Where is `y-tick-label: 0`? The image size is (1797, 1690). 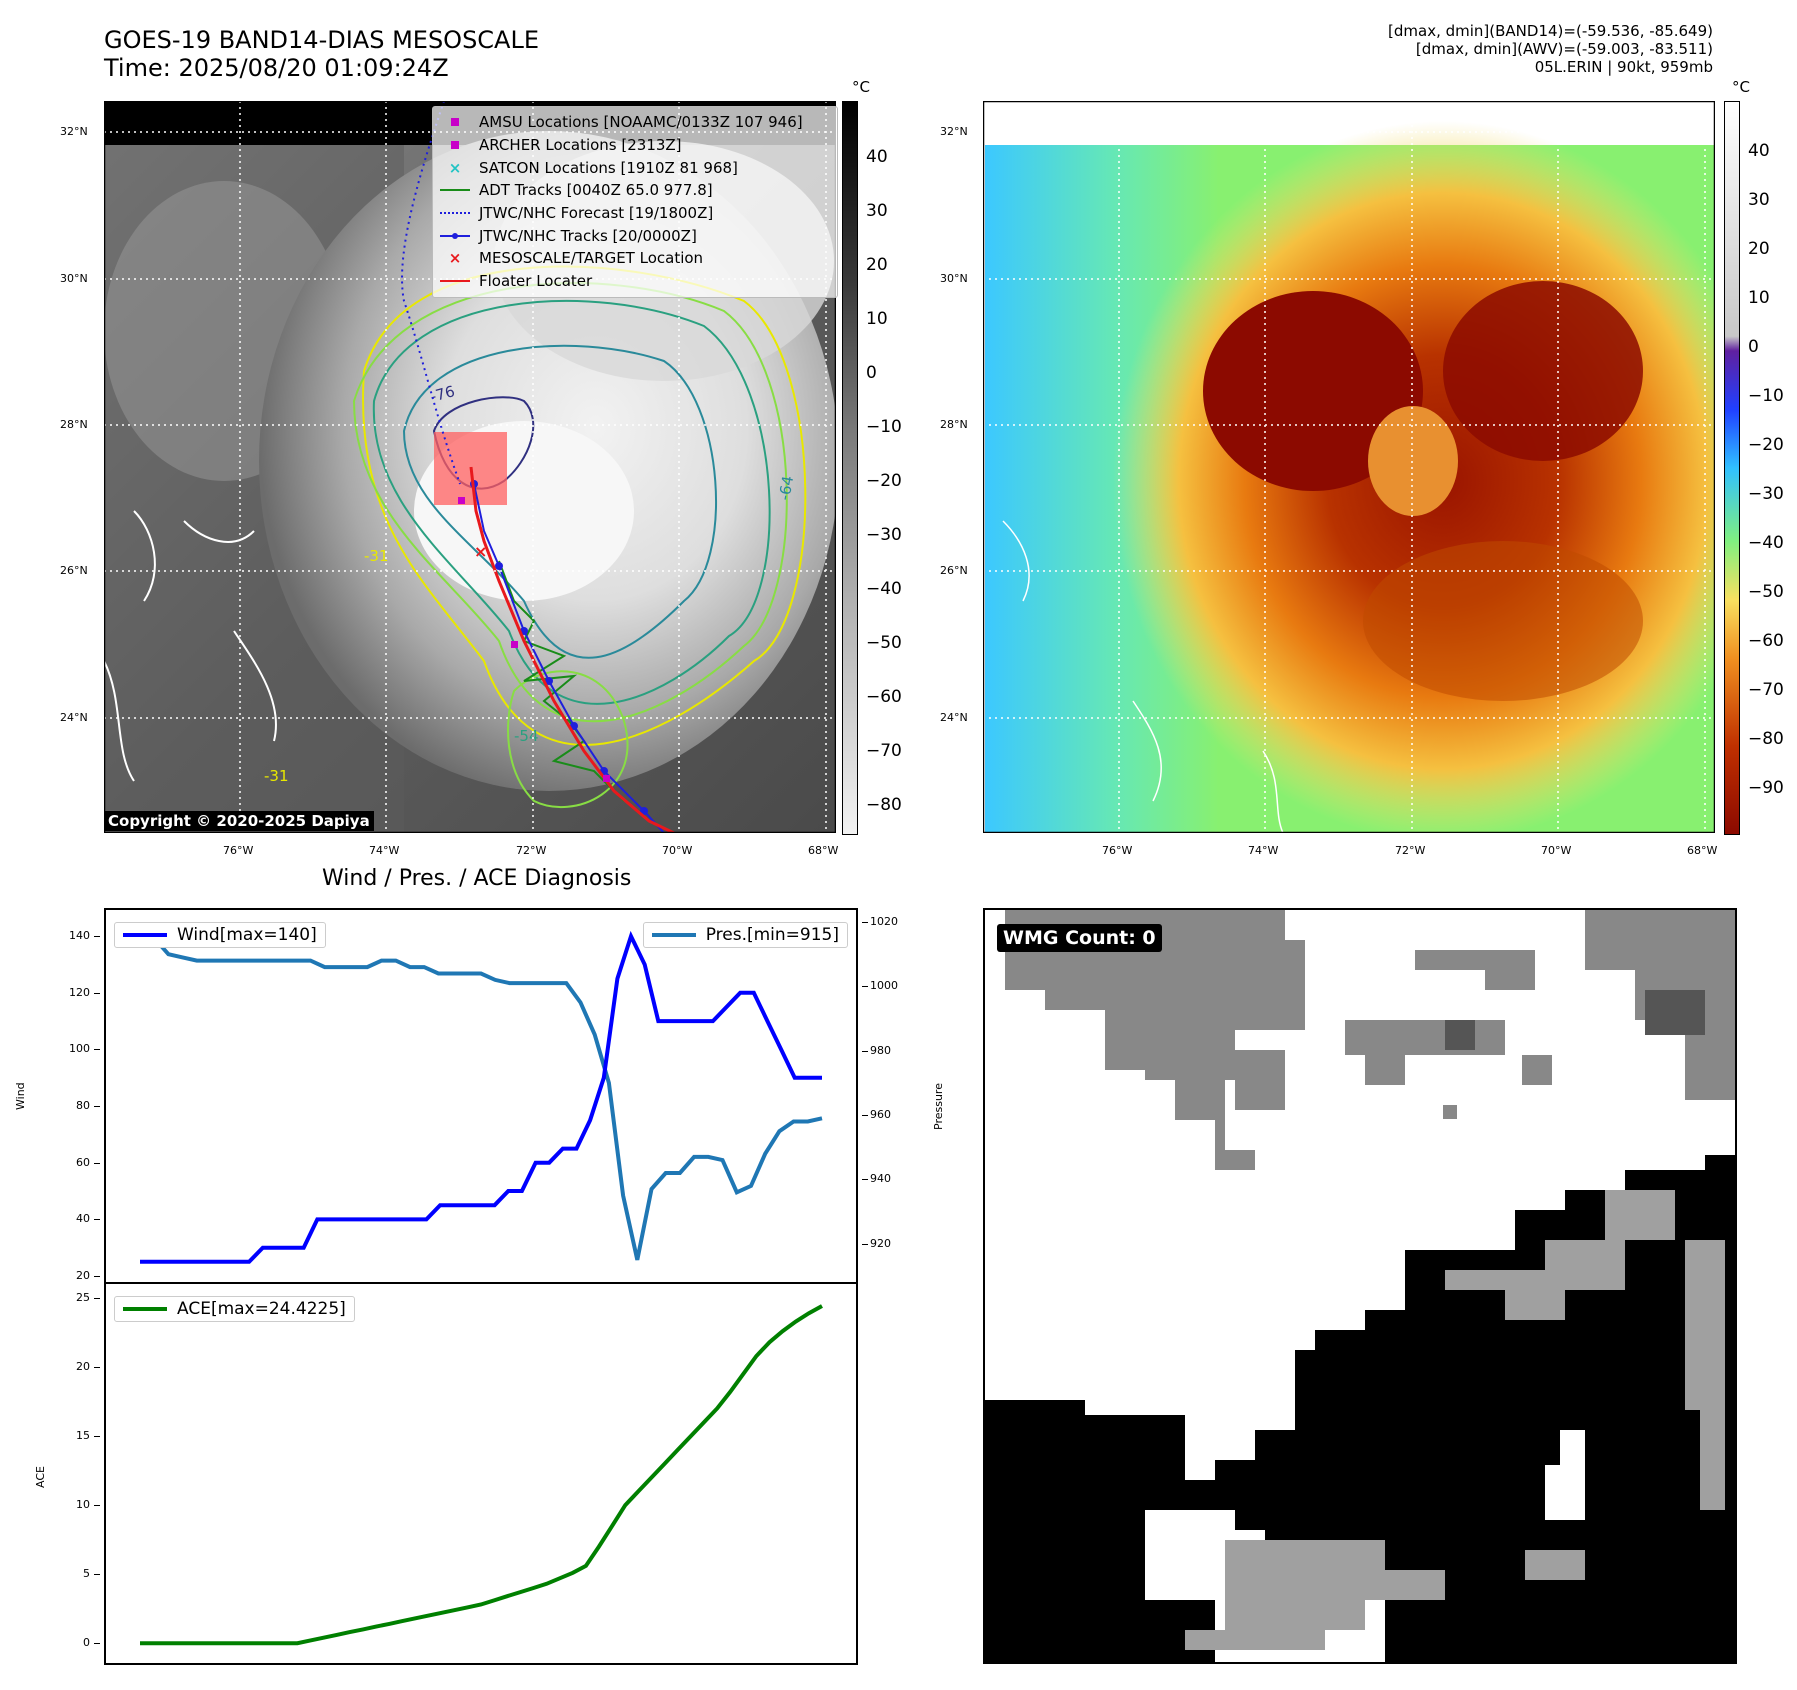 y-tick-label: 0 is located at coordinates (86, 1643).